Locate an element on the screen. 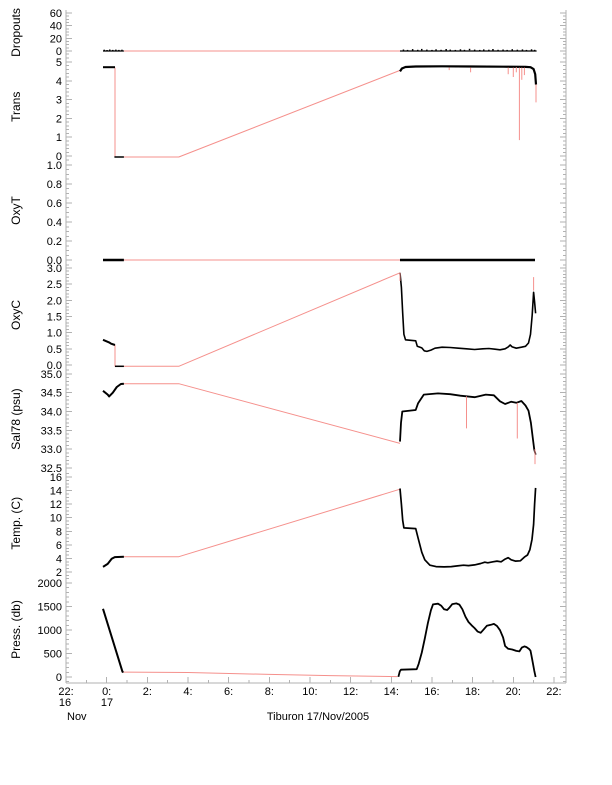 This screenshot has height=785, width=612. y-tick-label: 1.5 is located at coordinates (54, 318).